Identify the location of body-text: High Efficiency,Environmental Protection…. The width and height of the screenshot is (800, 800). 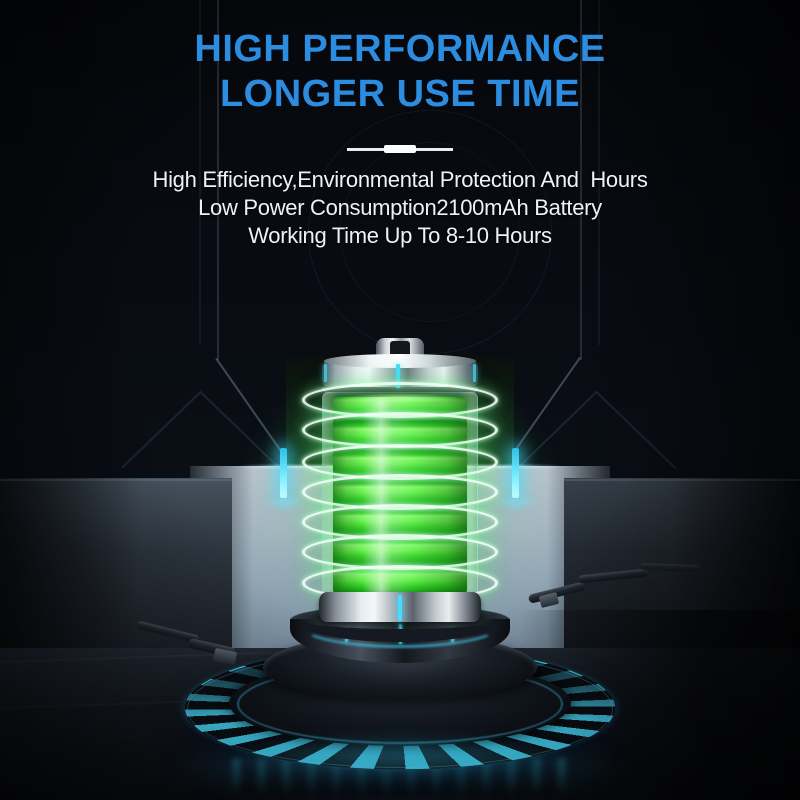
(400, 208).